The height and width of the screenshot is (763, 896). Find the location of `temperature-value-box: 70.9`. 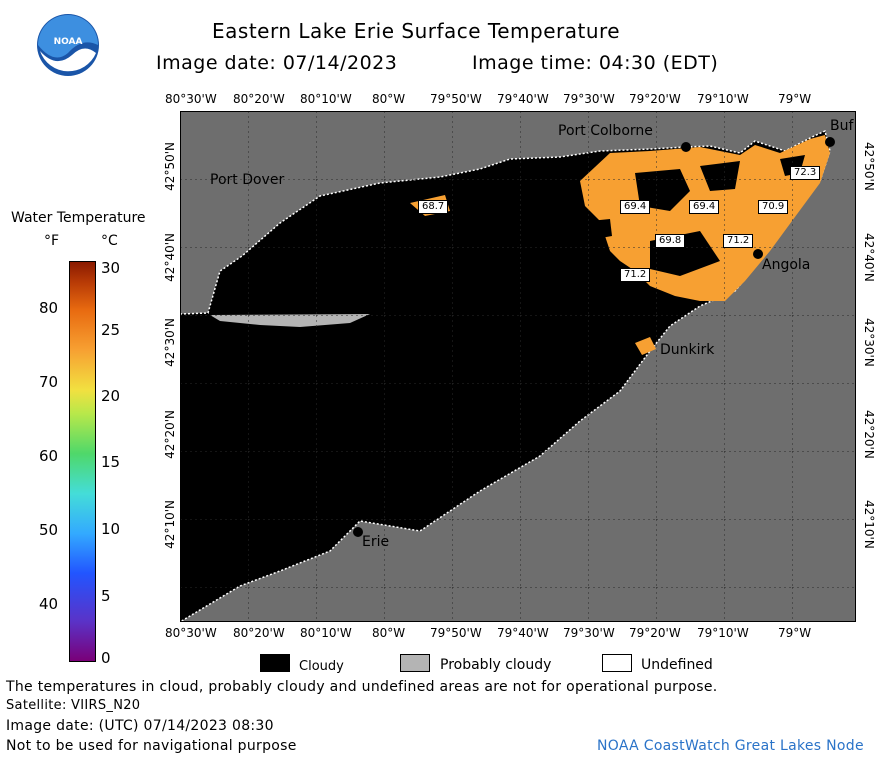

temperature-value-box: 70.9 is located at coordinates (773, 207).